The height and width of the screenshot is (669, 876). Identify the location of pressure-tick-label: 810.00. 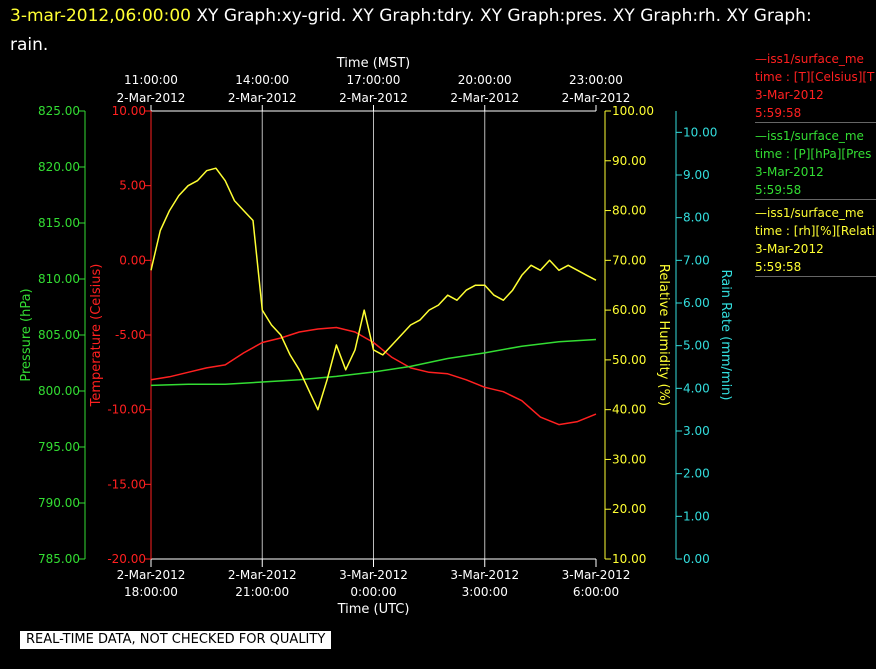
(59, 279).